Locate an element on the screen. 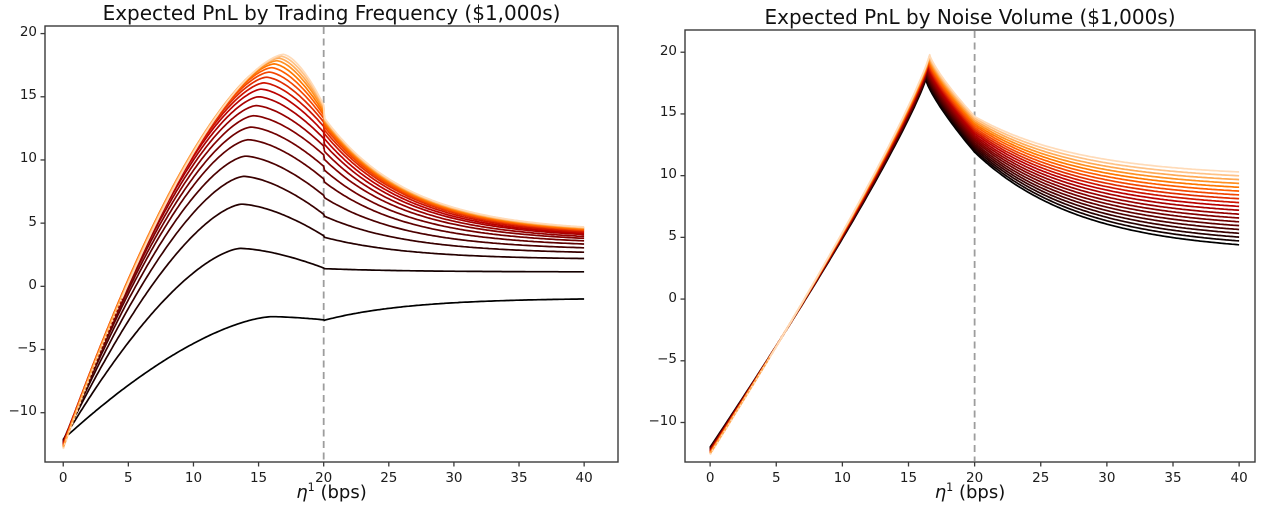  right-x-tick-label: 20 is located at coordinates (975, 478).